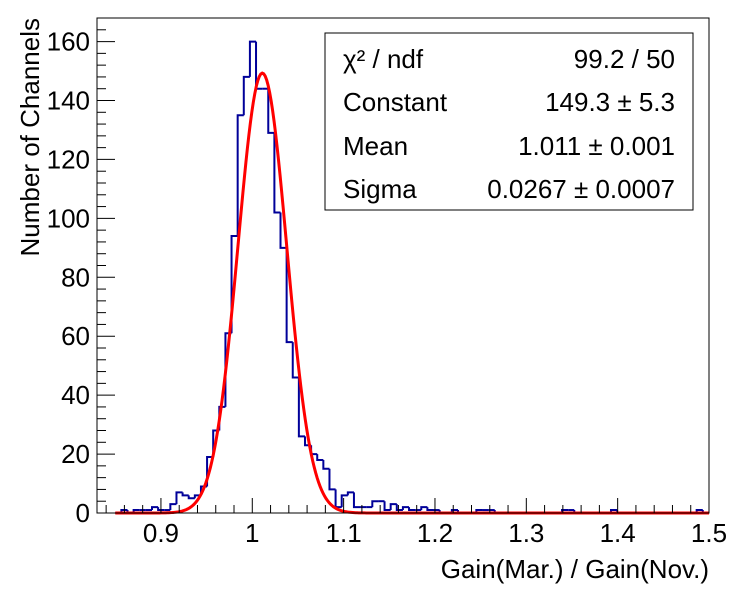 The width and height of the screenshot is (745, 596). Describe the element at coordinates (435, 533) in the screenshot. I see `x-tick-label: 1.2` at that location.